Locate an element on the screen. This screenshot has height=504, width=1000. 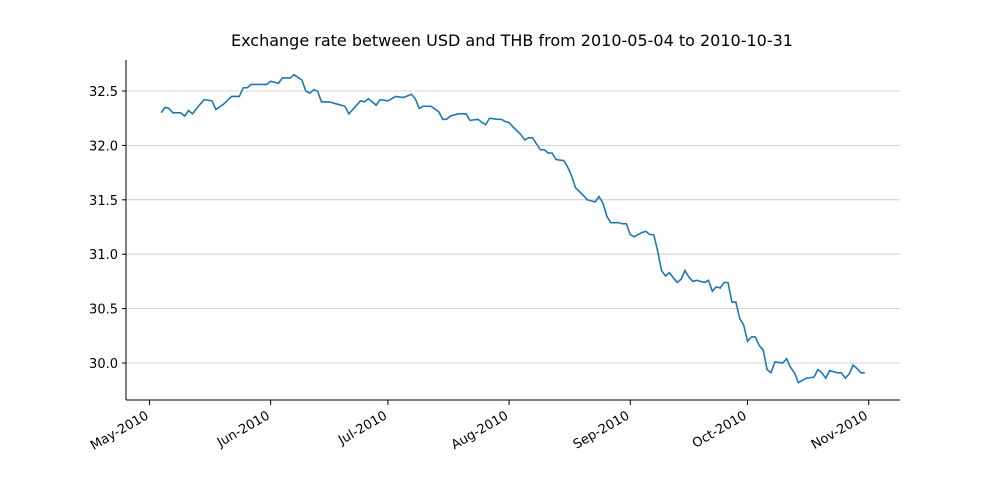
y-tick-label: 30.0 is located at coordinates (103, 364).